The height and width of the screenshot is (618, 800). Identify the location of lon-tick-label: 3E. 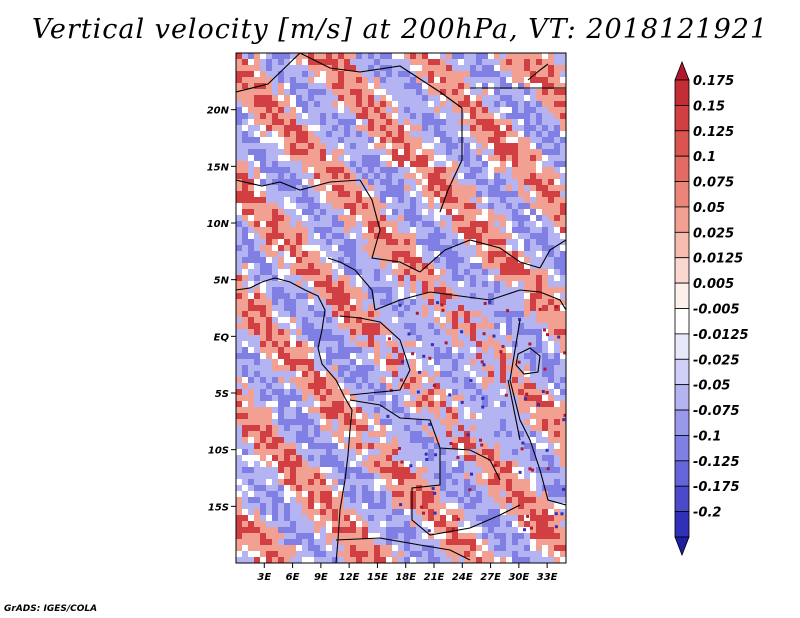
(264, 577).